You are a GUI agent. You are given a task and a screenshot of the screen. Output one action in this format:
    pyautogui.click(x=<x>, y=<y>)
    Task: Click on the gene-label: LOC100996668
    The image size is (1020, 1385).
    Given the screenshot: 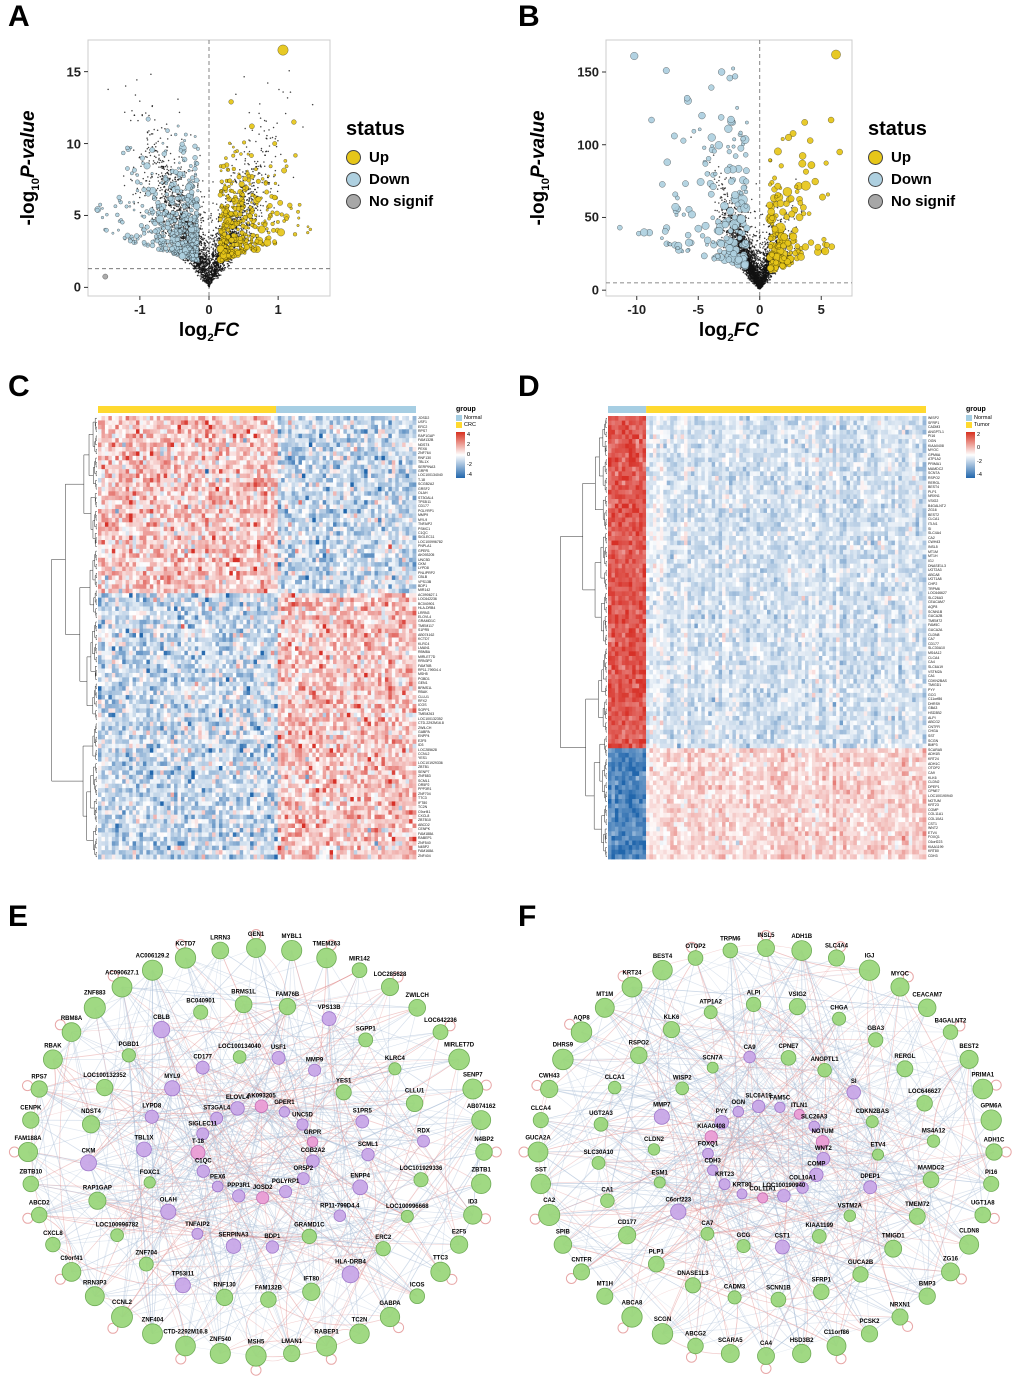 What is the action you would take?
    pyautogui.click(x=407, y=1207)
    